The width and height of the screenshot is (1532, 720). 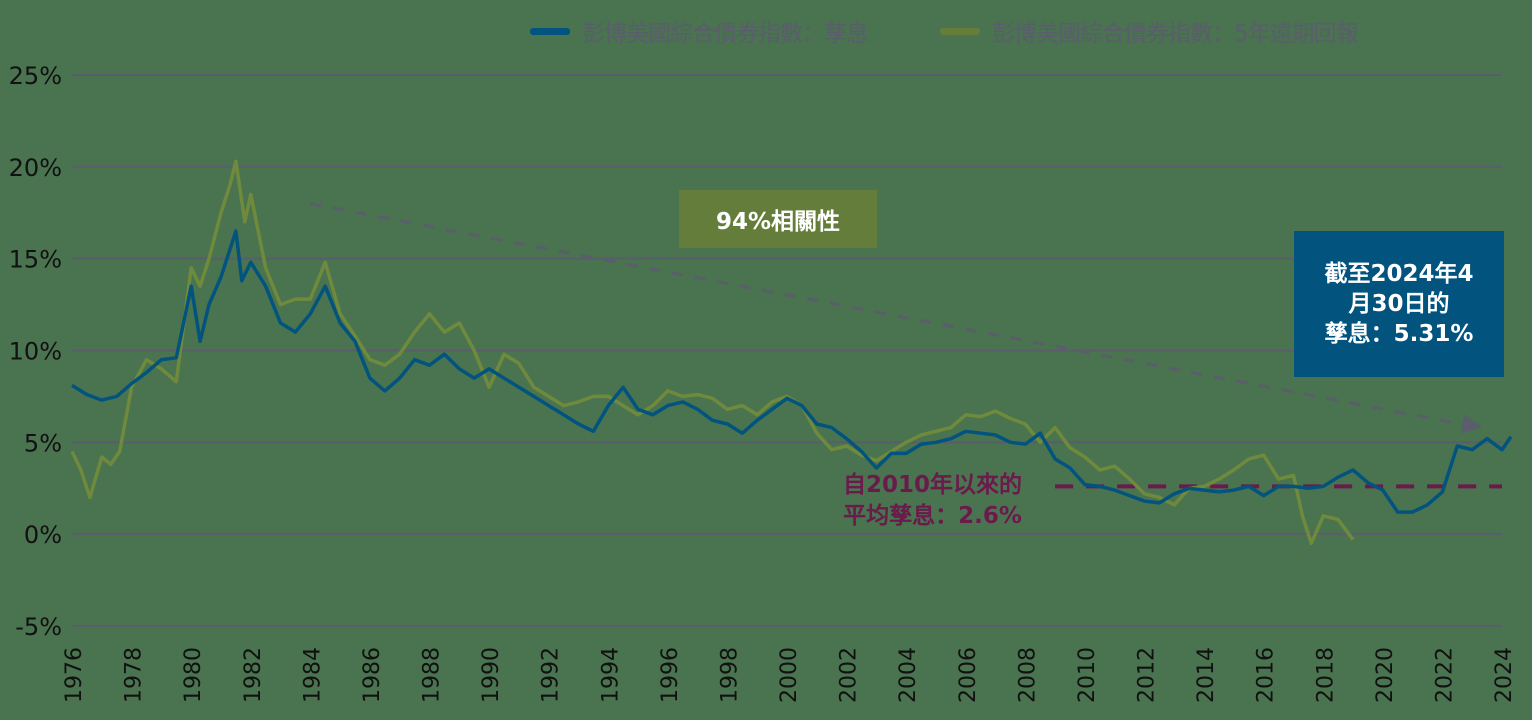 I want to click on correlation-annotation: 94%相關性, so click(x=778, y=219).